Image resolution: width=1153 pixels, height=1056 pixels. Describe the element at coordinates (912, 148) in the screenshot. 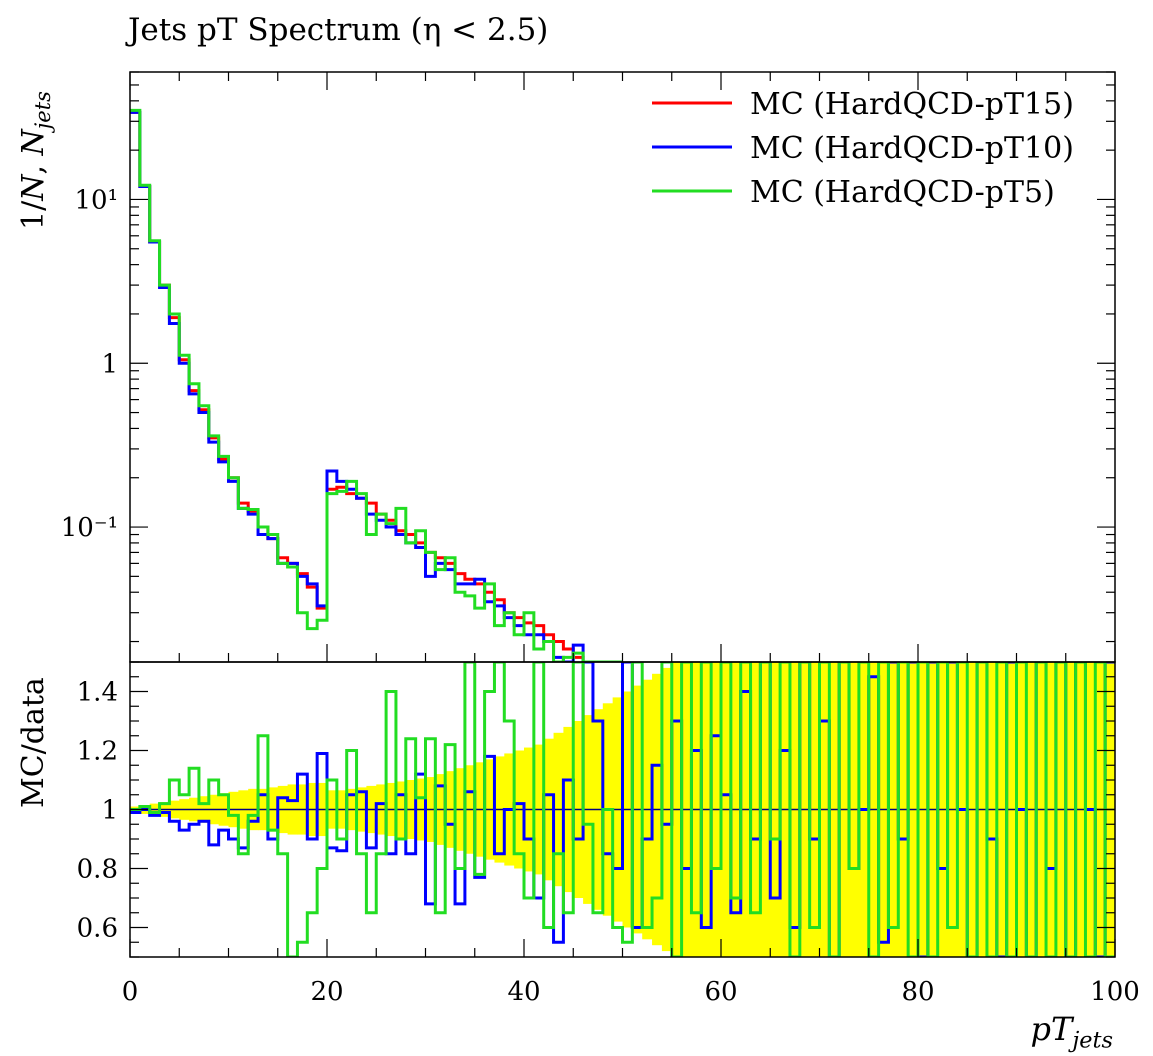

I see `legend-label-1: MC (HardQCD-pT10)` at that location.